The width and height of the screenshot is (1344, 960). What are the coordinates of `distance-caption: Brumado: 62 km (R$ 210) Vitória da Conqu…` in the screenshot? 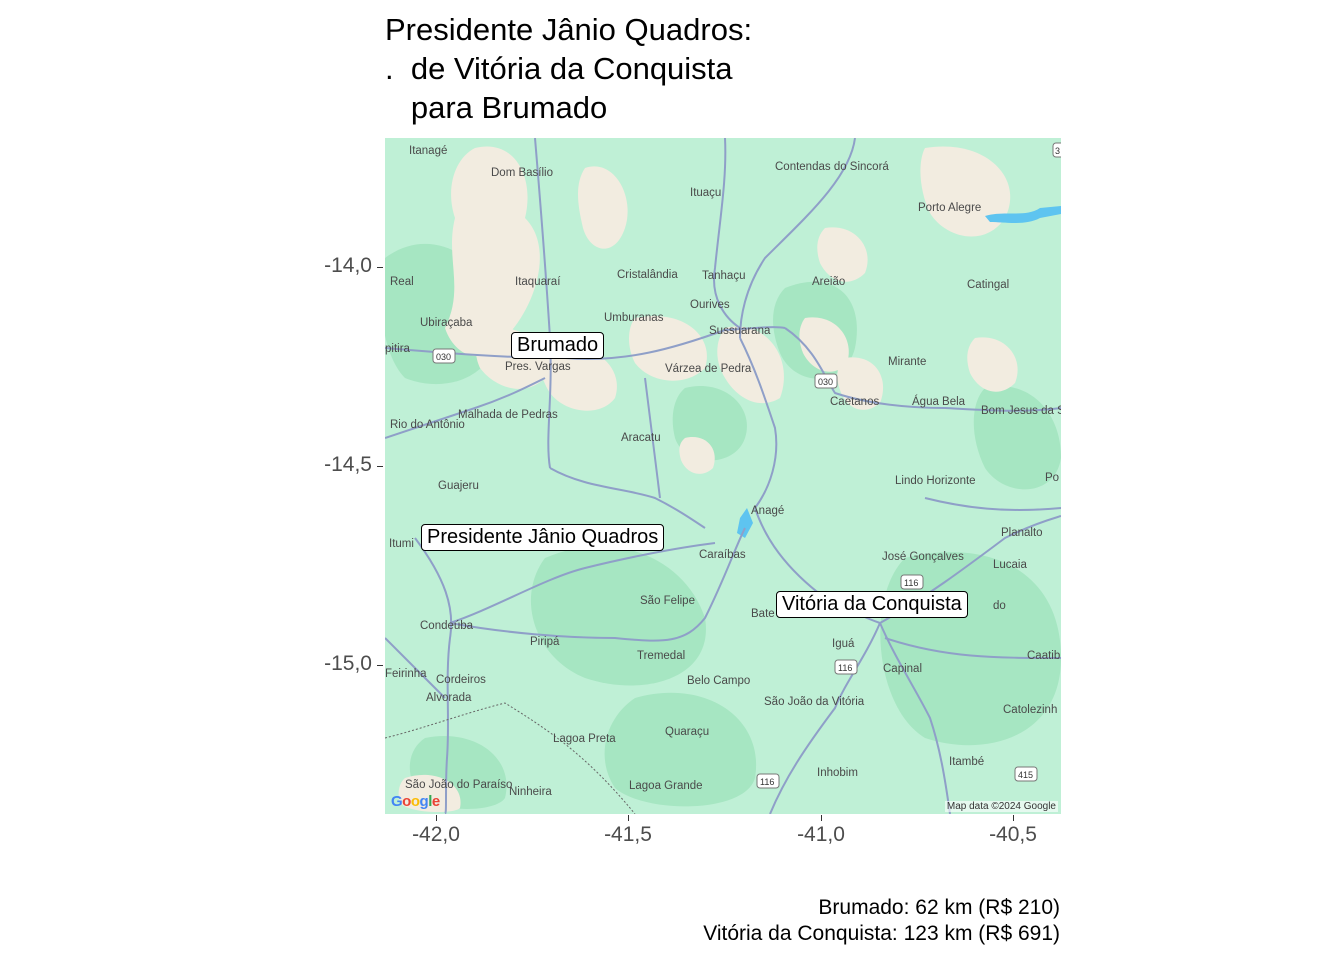 It's located at (881, 921).